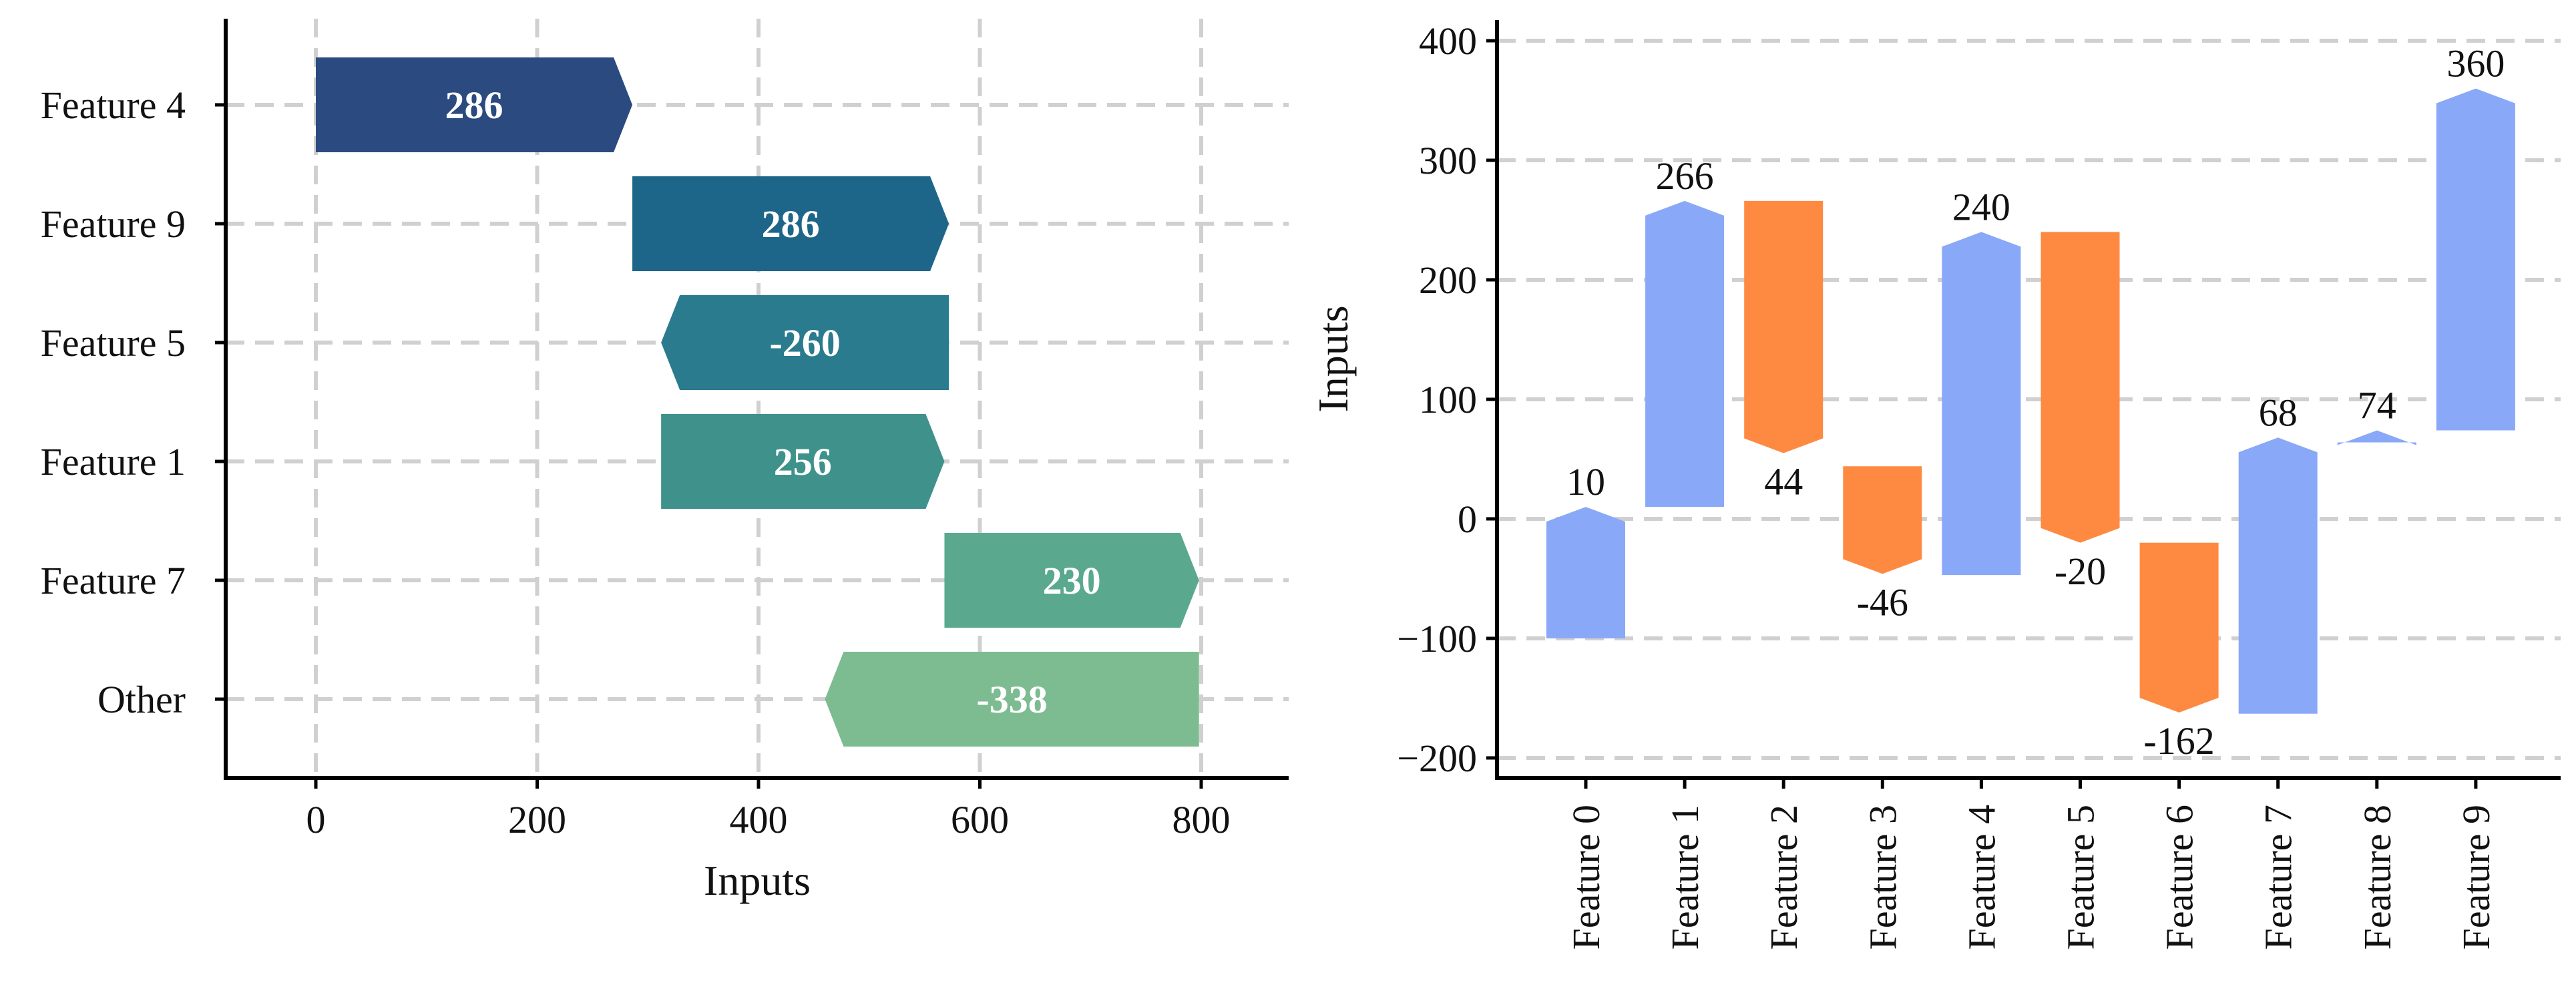 Image resolution: width=2576 pixels, height=1005 pixels. Describe the element at coordinates (1201, 820) in the screenshot. I see `left-x-tick-label: 800` at that location.